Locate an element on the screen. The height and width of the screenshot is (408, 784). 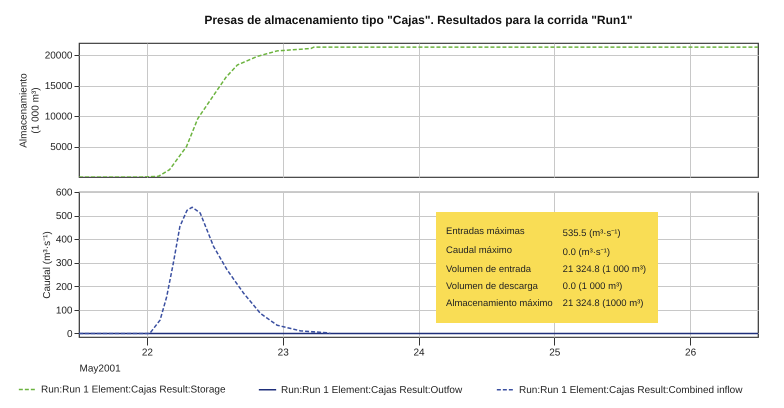
annotation: 0.0 (m³·s⁻¹) is located at coordinates (586, 252).